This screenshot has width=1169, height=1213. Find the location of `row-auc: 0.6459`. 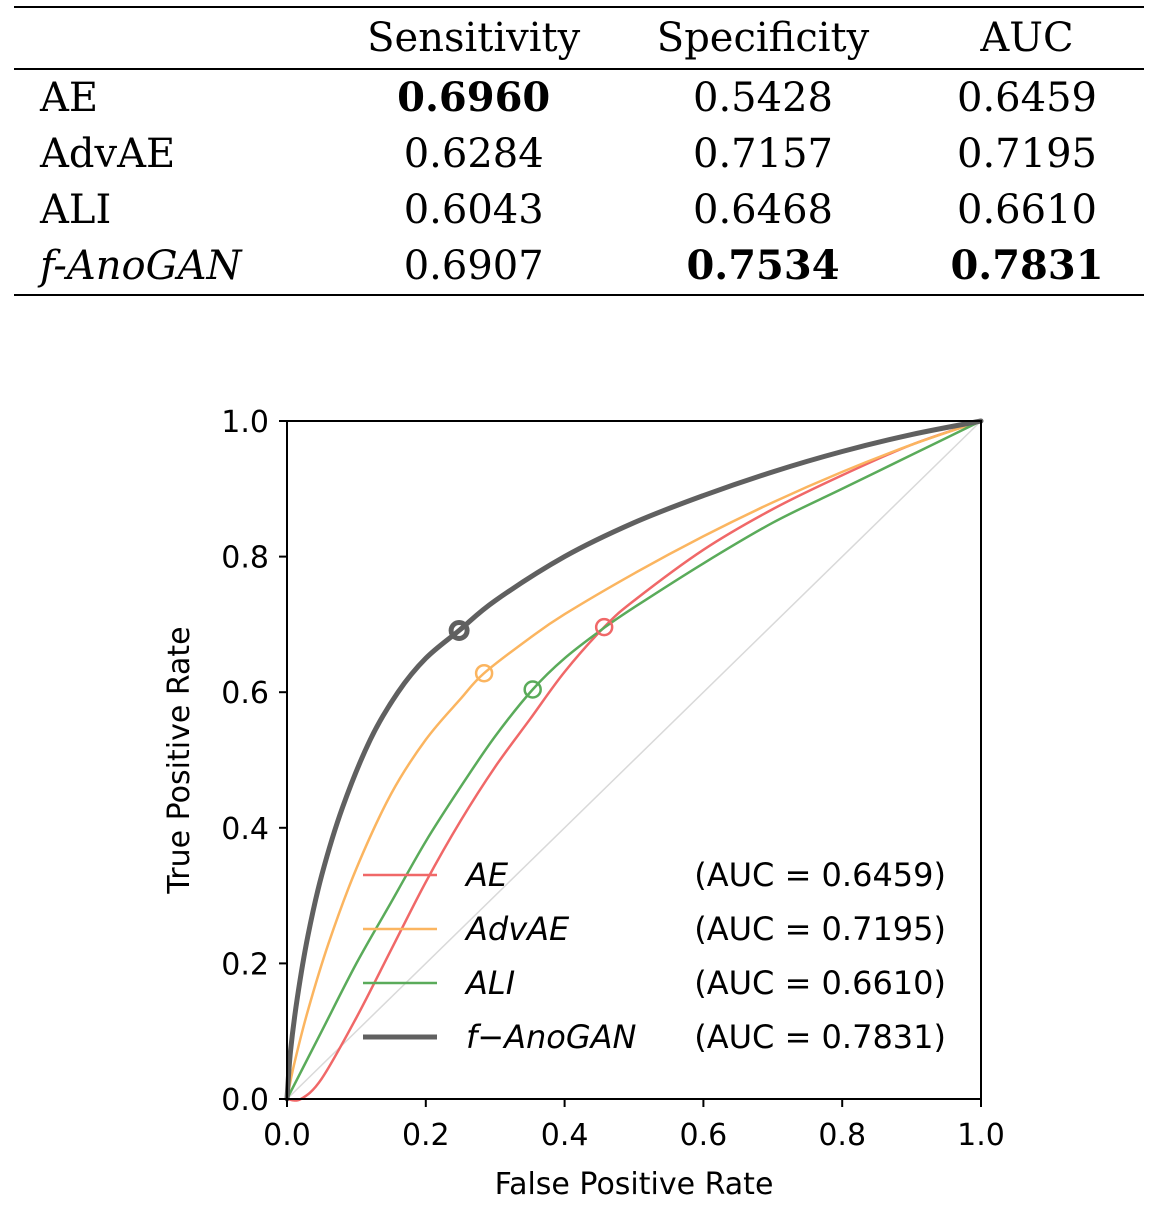

row-auc: 0.6459 is located at coordinates (1027, 98).